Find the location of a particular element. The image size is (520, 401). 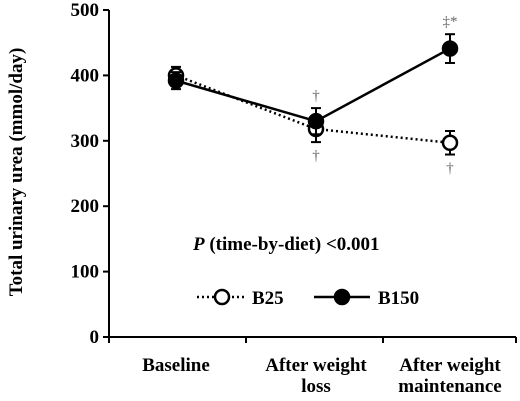

p-value-italic: P is located at coordinates (198, 244).